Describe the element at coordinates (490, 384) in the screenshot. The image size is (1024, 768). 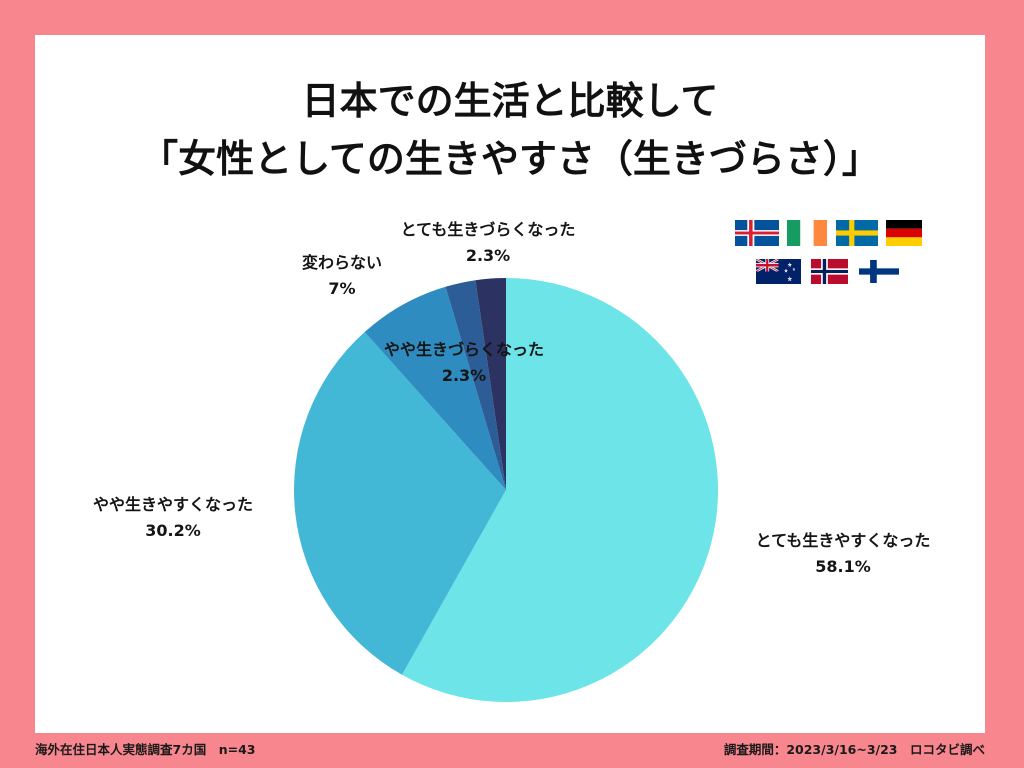
I see `slice-much-harder` at that location.